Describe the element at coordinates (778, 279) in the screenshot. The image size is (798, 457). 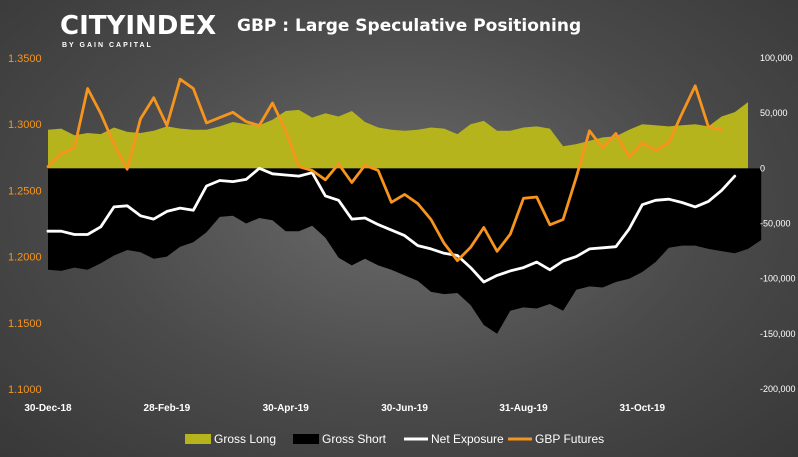
I see `right-tick-label: -100,000` at that location.